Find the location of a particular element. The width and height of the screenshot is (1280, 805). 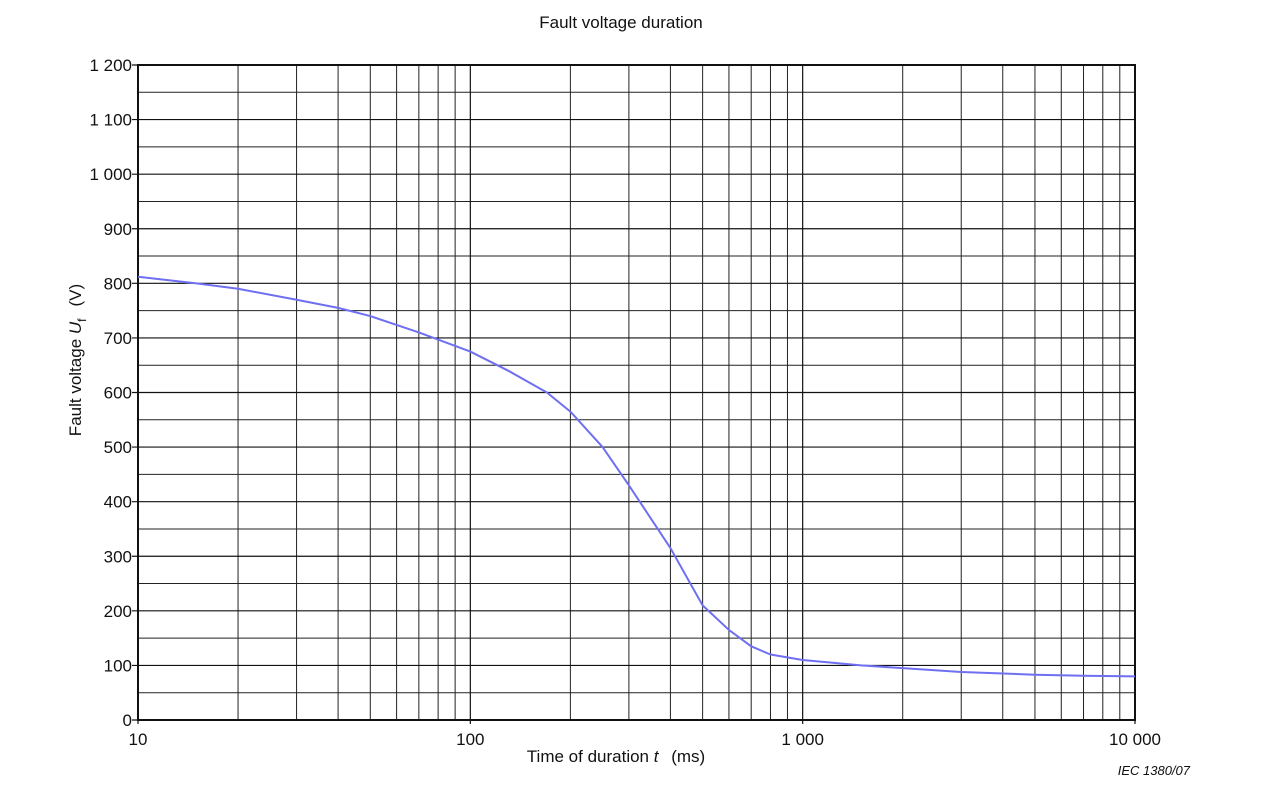

y-label-text: Fault voltage is located at coordinates (75, 387).